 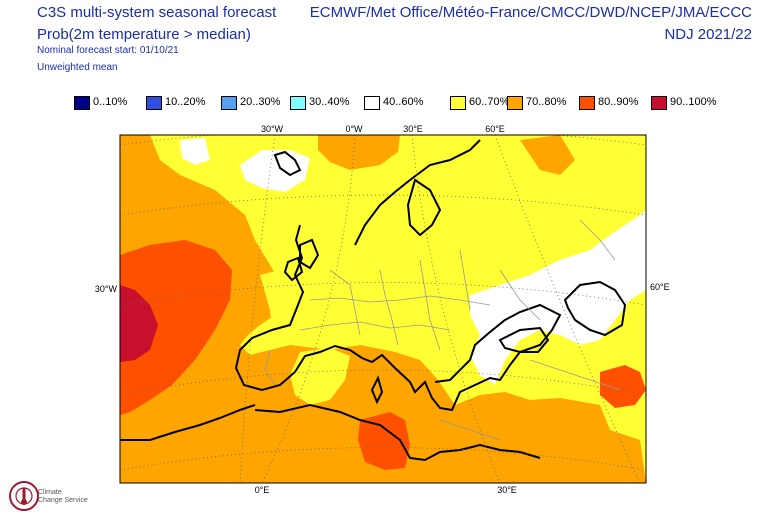 What do you see at coordinates (507, 490) in the screenshot?
I see `grid-label-bottom-2: 30°E` at bounding box center [507, 490].